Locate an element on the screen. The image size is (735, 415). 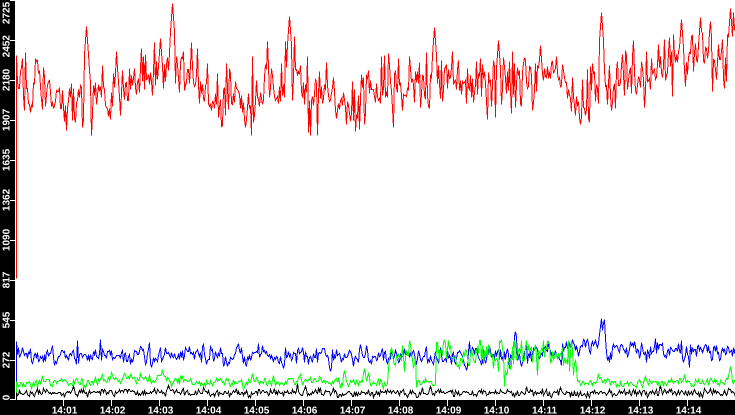
svg-text: 272 is located at coordinates (6, 359).